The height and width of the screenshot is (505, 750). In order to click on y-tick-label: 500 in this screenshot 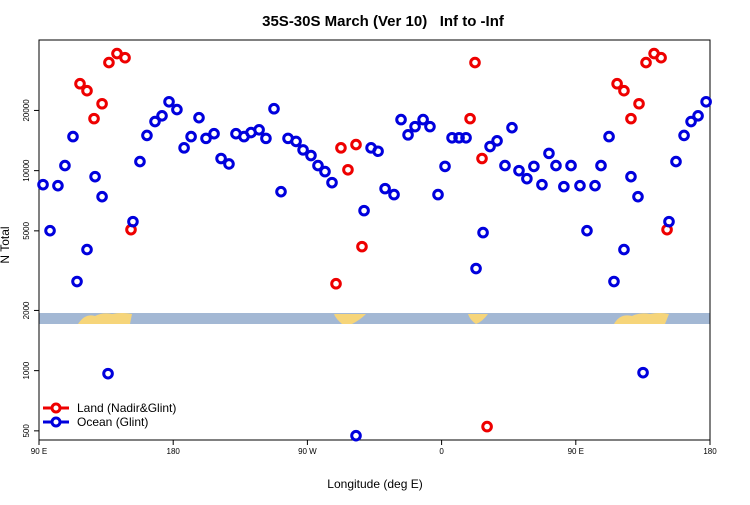, I will do `click(26, 431)`.